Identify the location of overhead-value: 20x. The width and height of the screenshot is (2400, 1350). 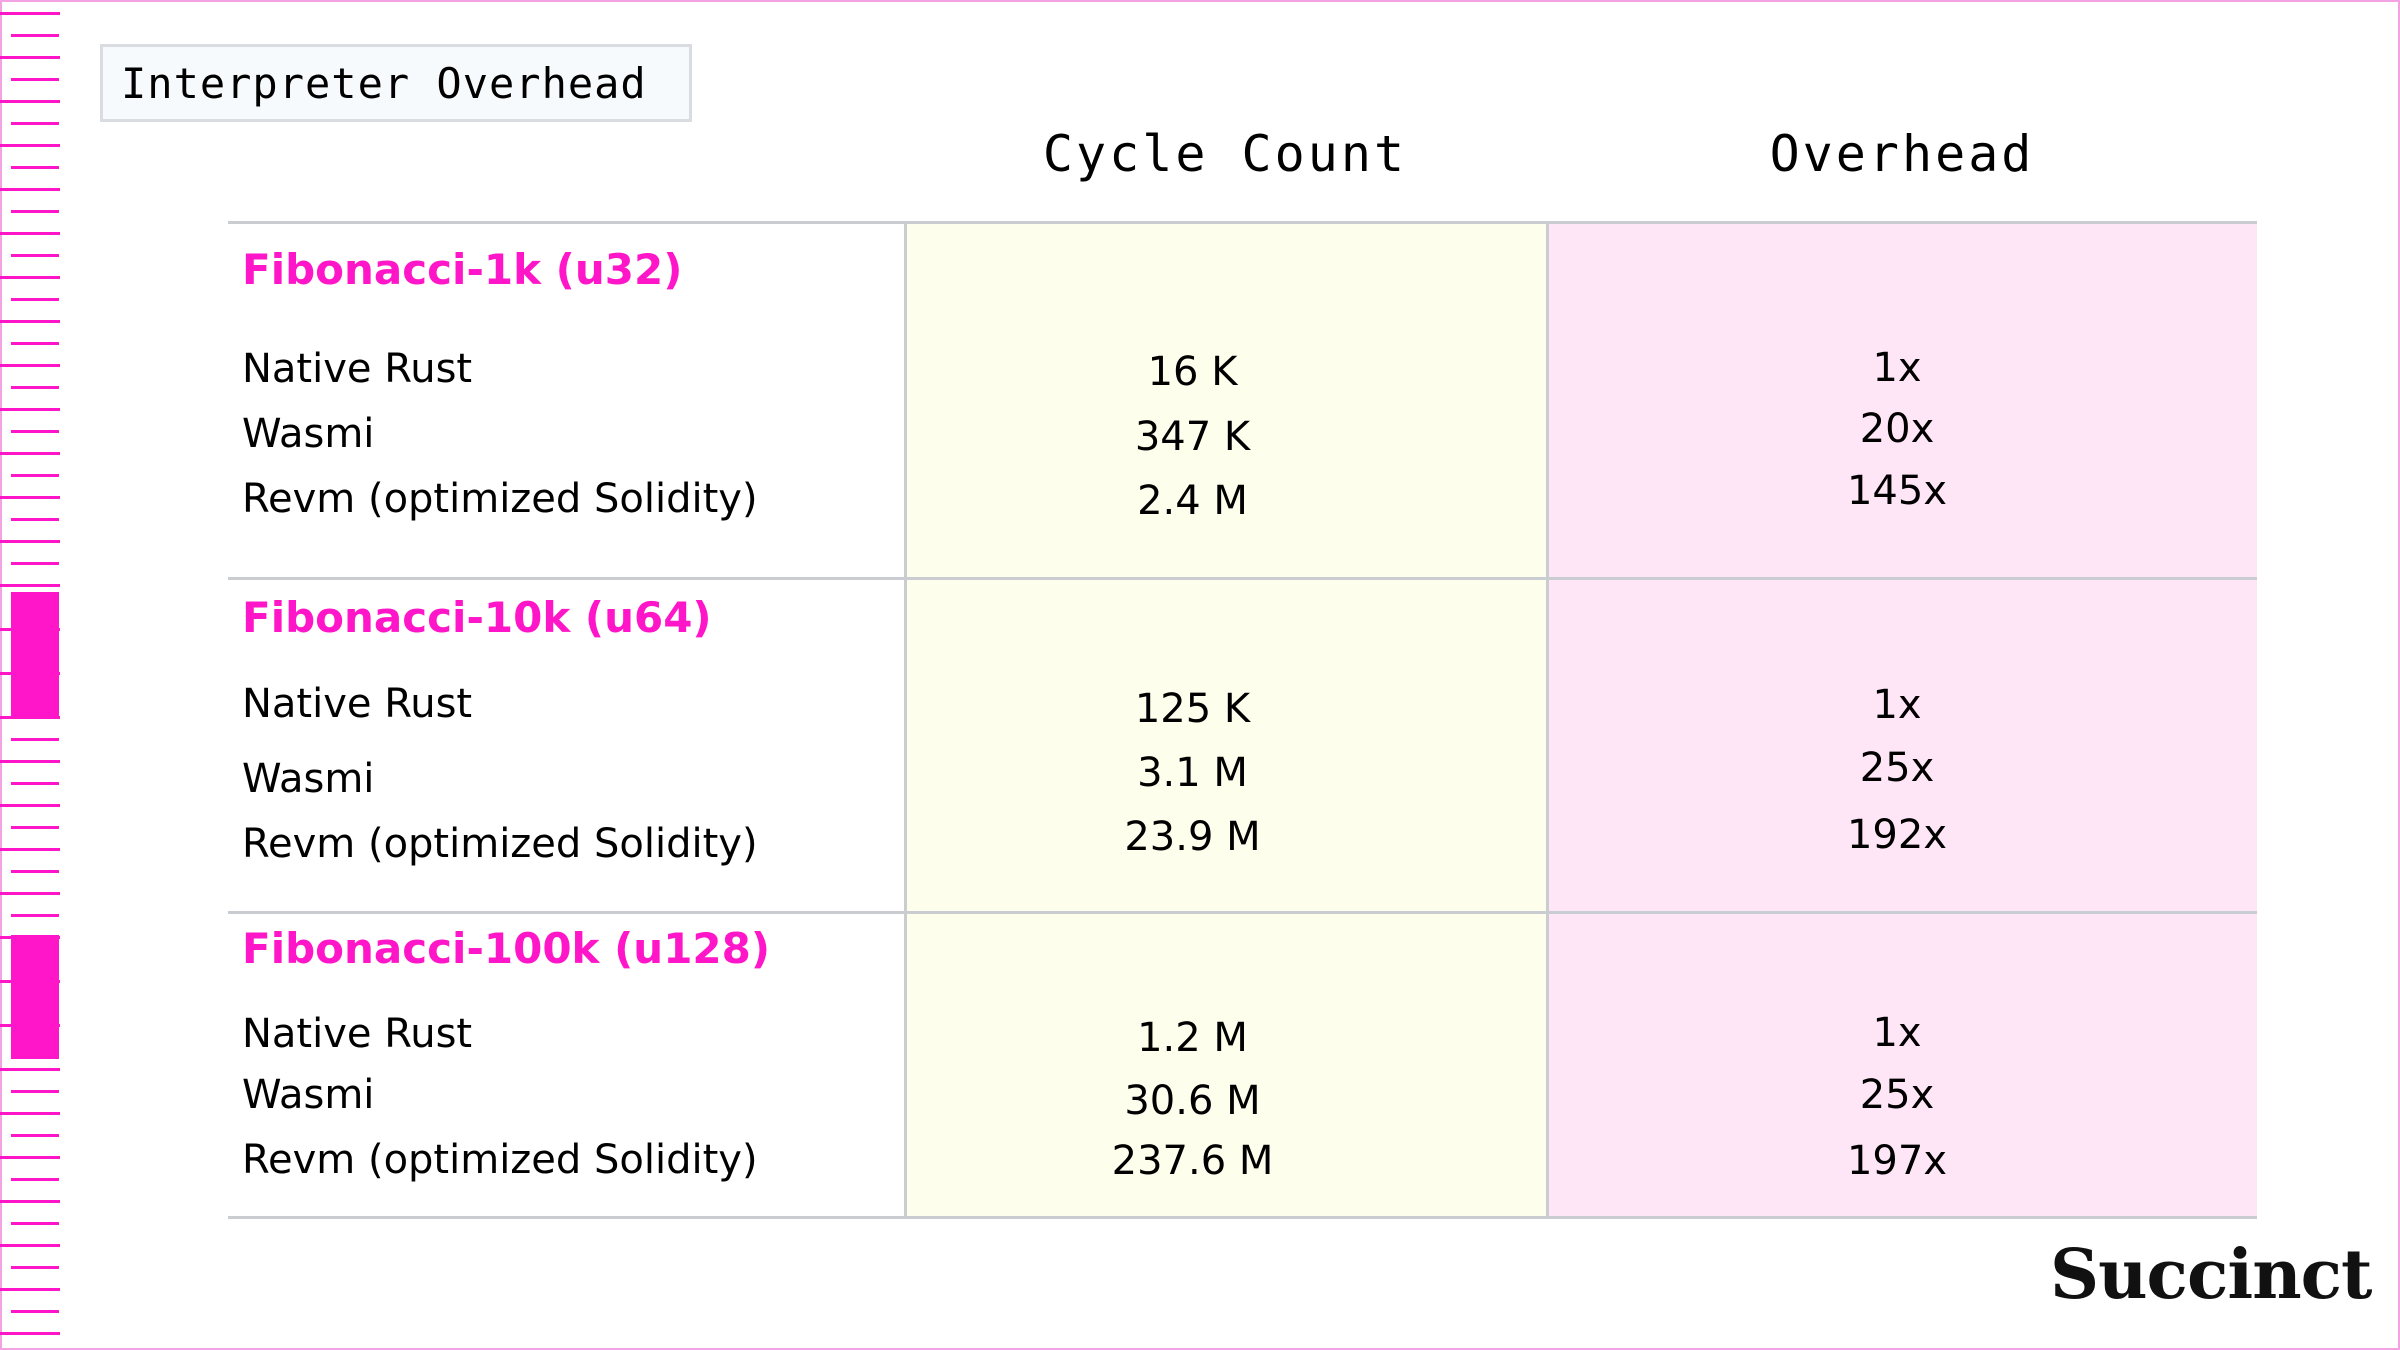
(1897, 429).